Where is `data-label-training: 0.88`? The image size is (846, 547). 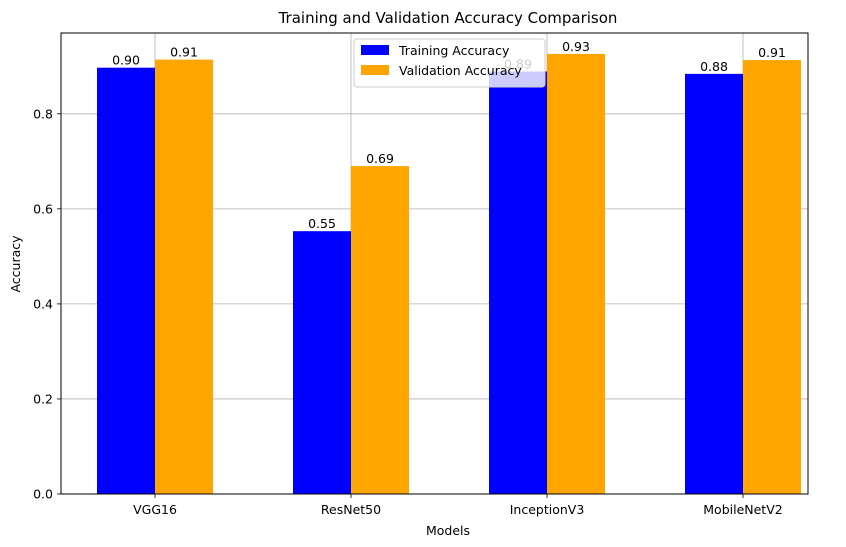 data-label-training: 0.88 is located at coordinates (714, 66).